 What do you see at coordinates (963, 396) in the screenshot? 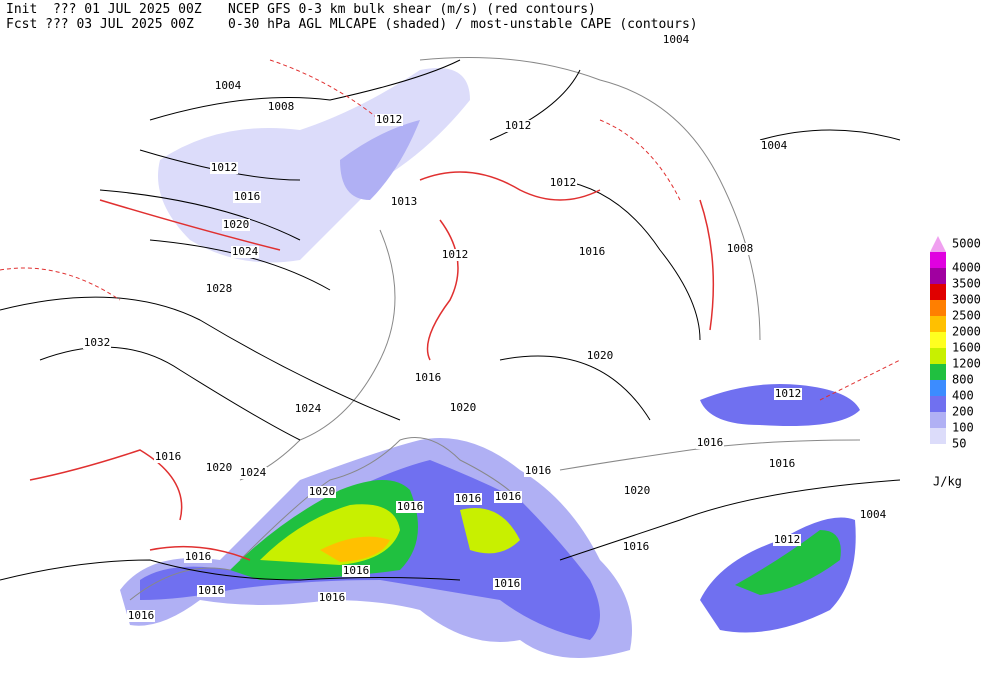
I see `legend-label: 400` at bounding box center [963, 396].